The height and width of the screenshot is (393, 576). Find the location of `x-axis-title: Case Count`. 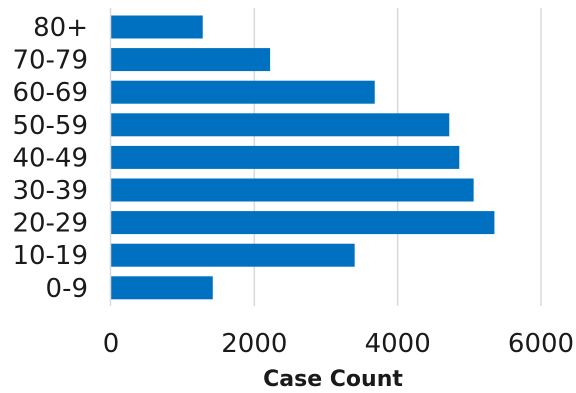

x-axis-title: Case Count is located at coordinates (333, 379).